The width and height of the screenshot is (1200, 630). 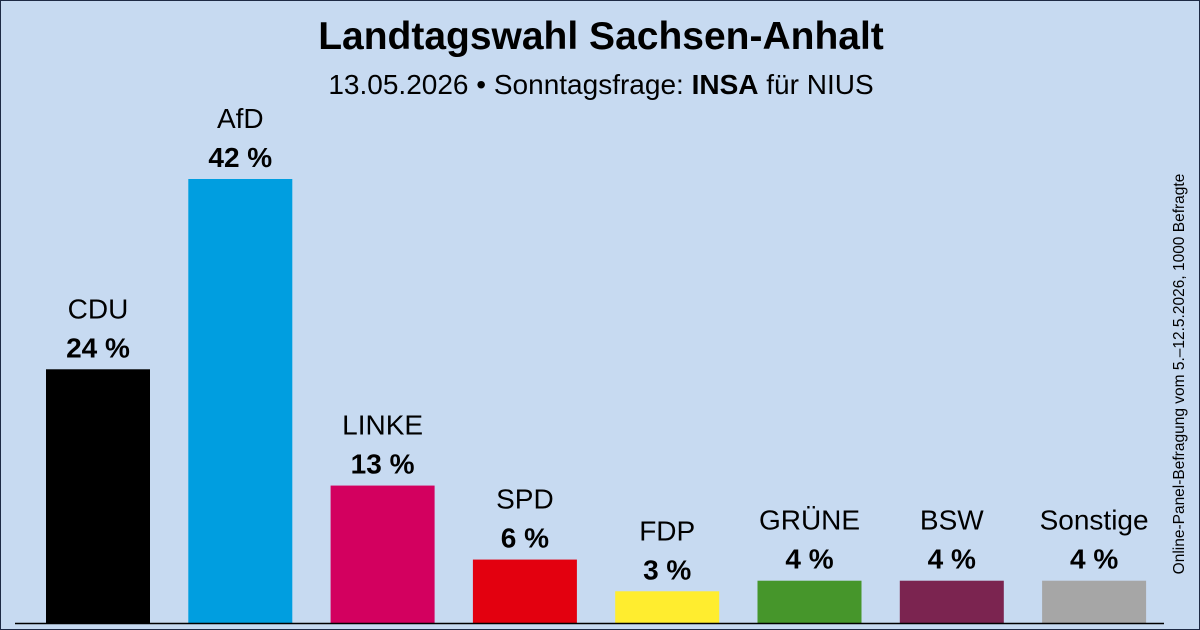 I want to click on party-label-bsw: BSW, so click(x=952, y=520).